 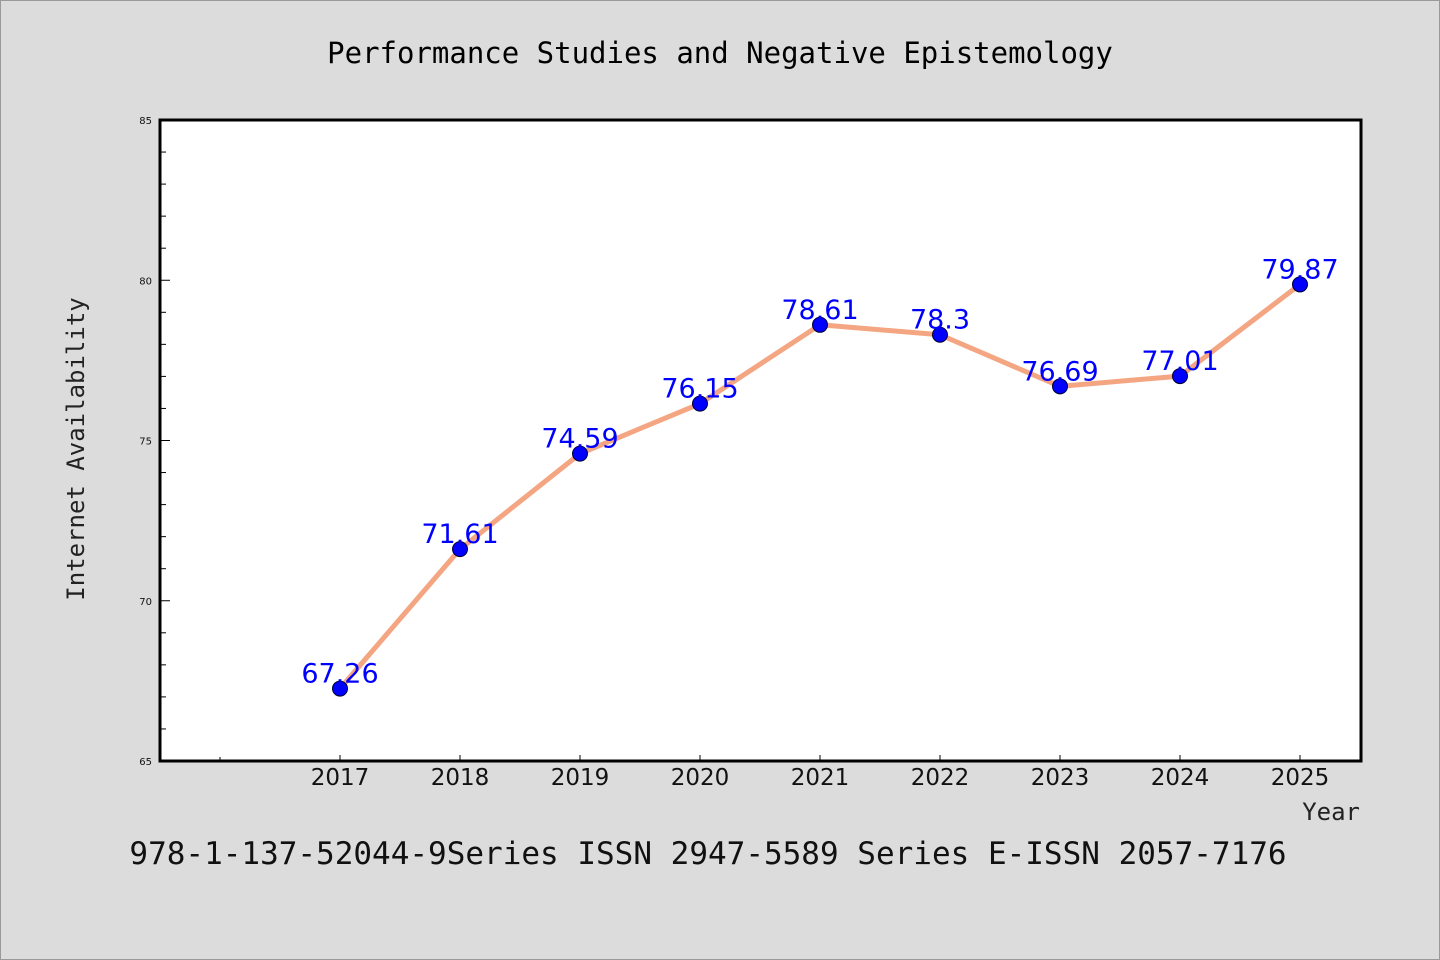 I want to click on data-label: 77.01, so click(x=1179, y=361).